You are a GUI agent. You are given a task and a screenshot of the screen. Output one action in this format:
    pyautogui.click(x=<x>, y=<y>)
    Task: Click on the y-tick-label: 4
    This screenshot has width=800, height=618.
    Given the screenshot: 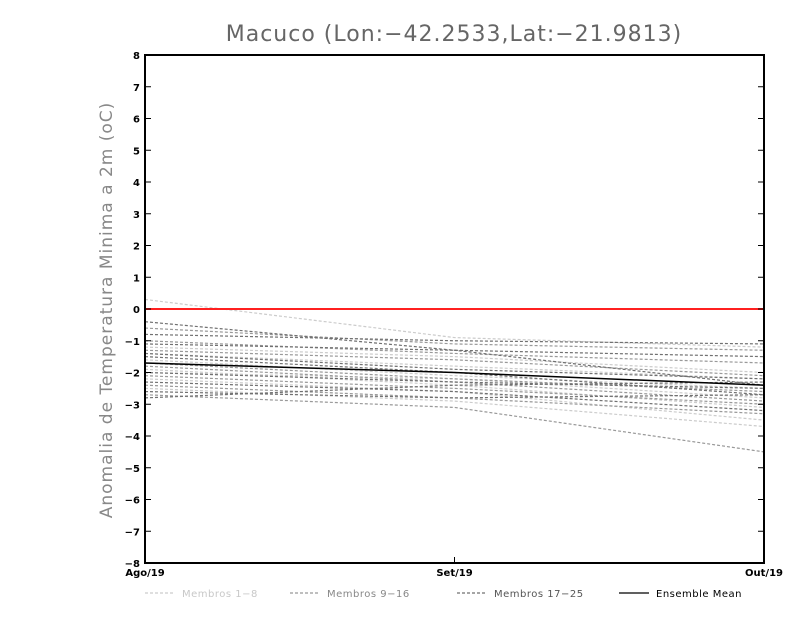 What is the action you would take?
    pyautogui.click(x=136, y=183)
    